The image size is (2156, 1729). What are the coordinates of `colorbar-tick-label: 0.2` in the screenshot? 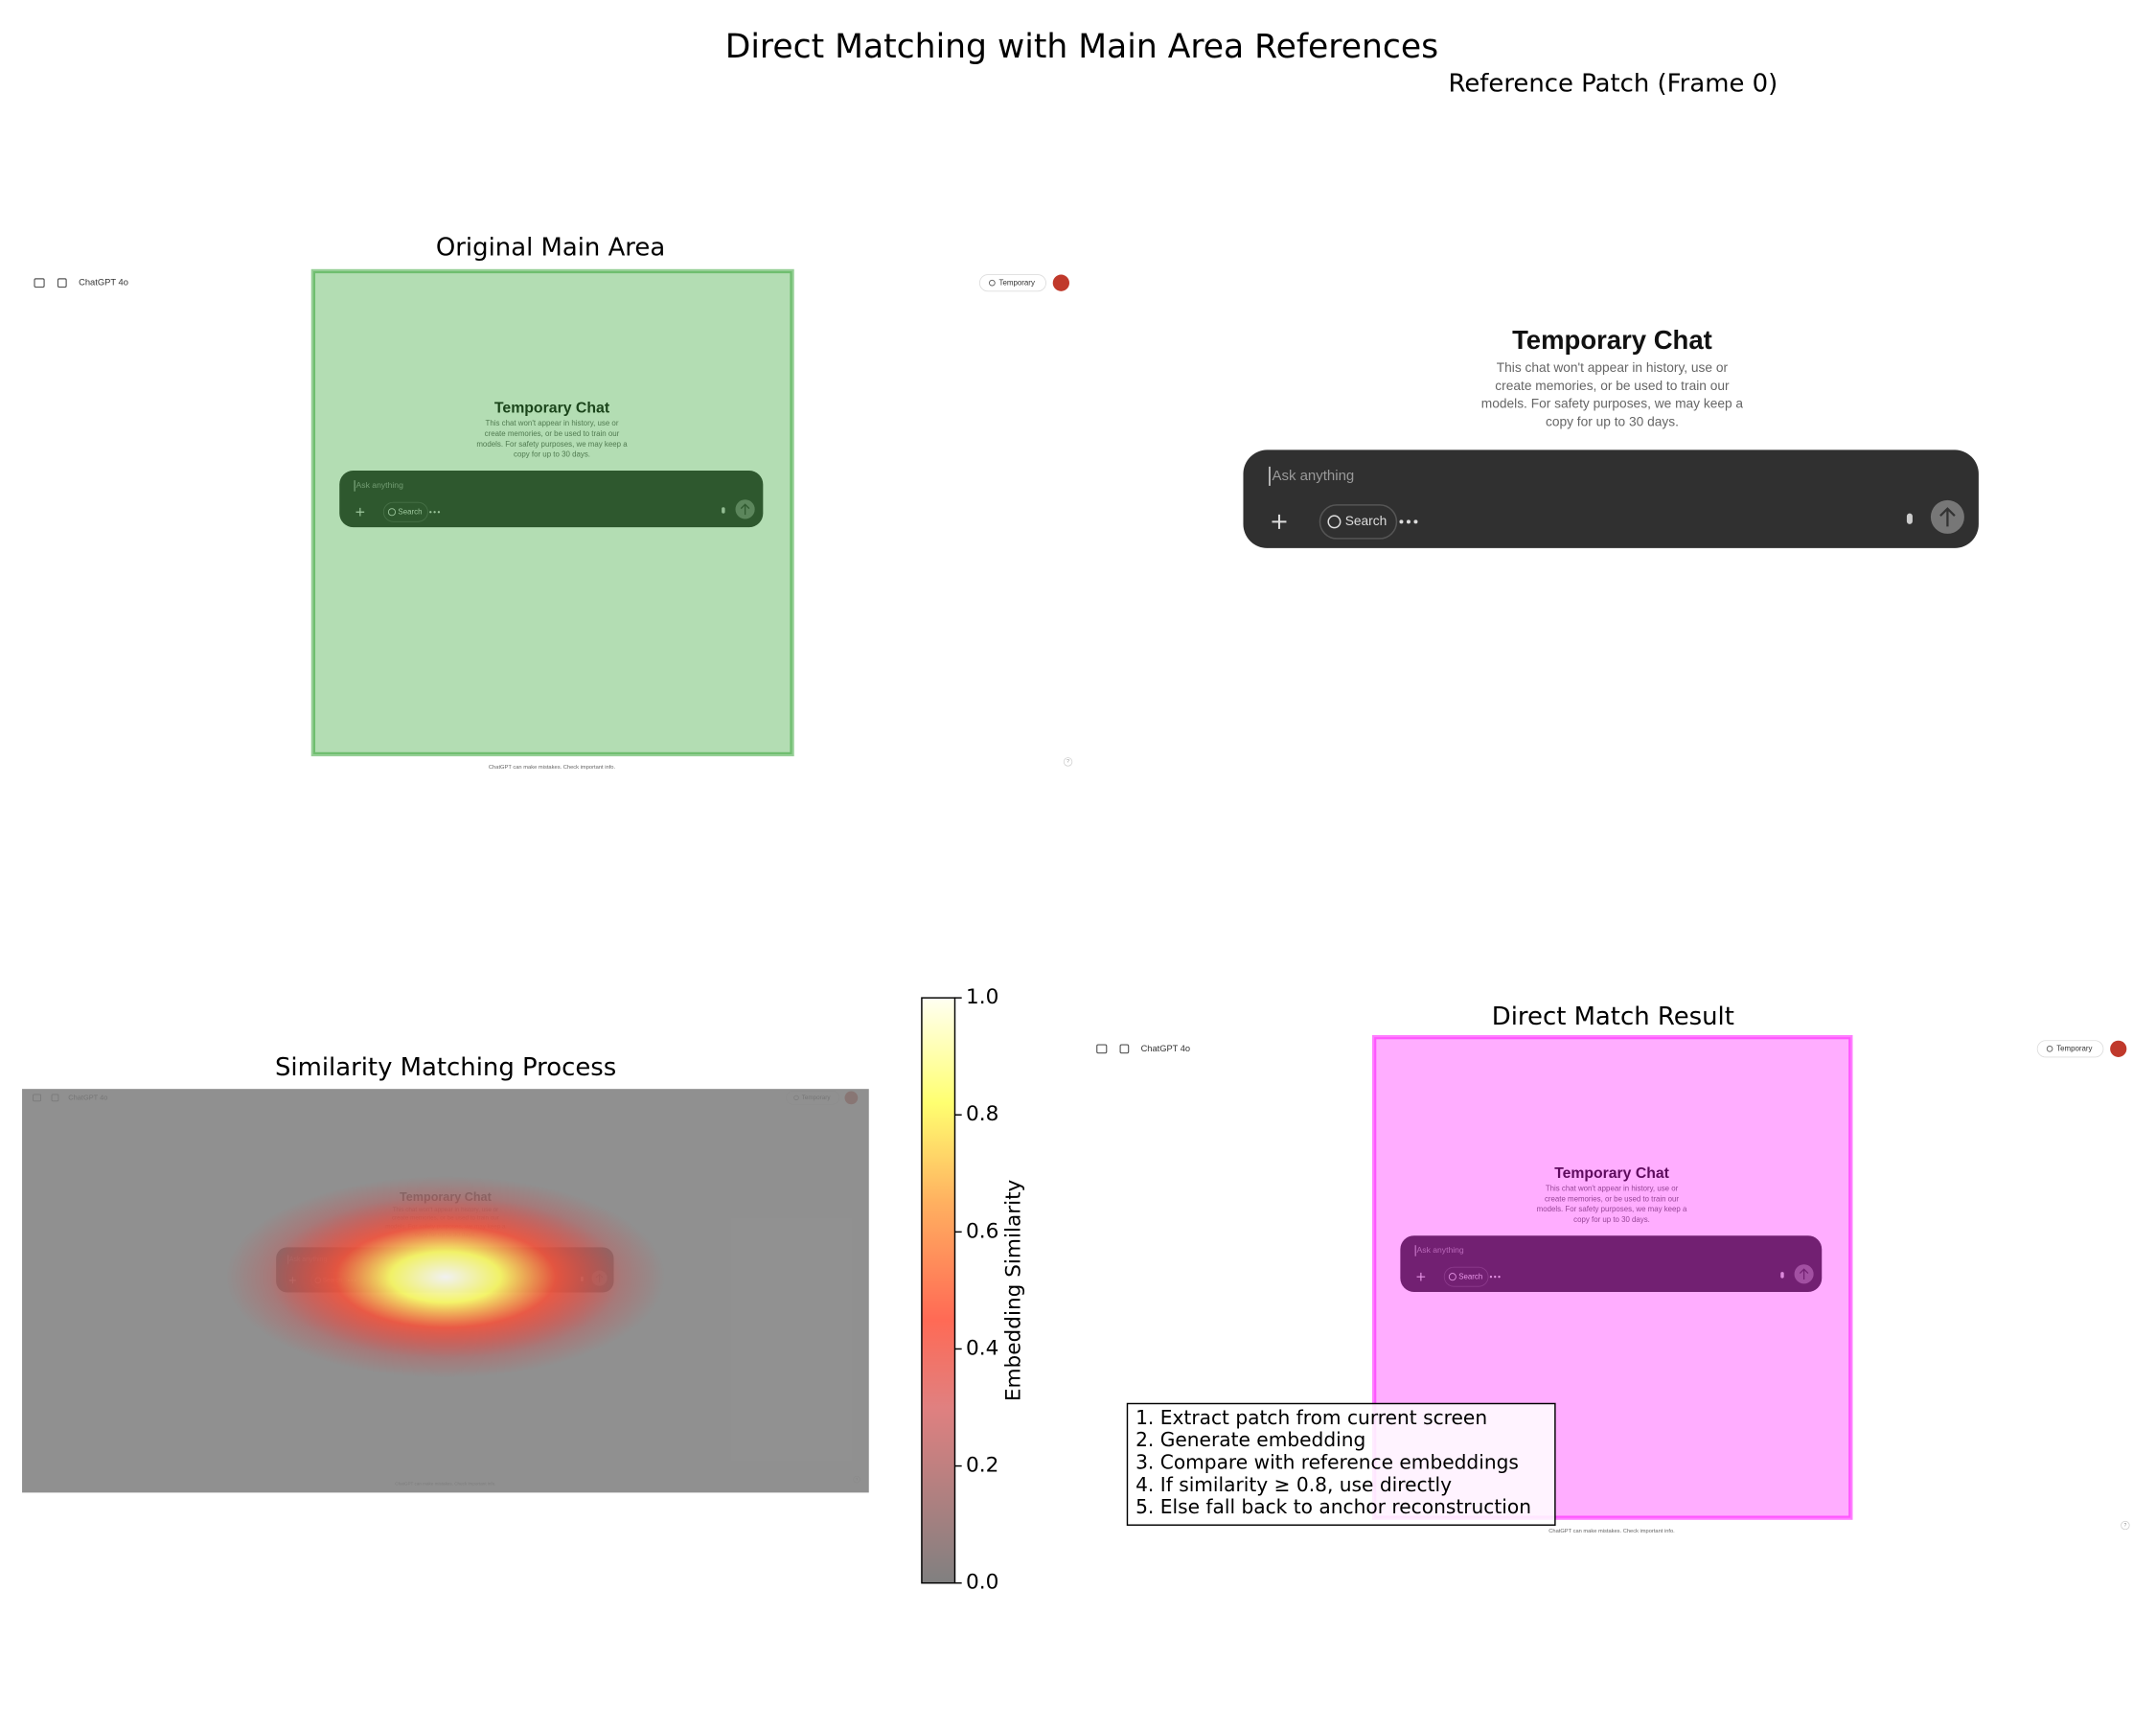 It's located at (982, 1466).